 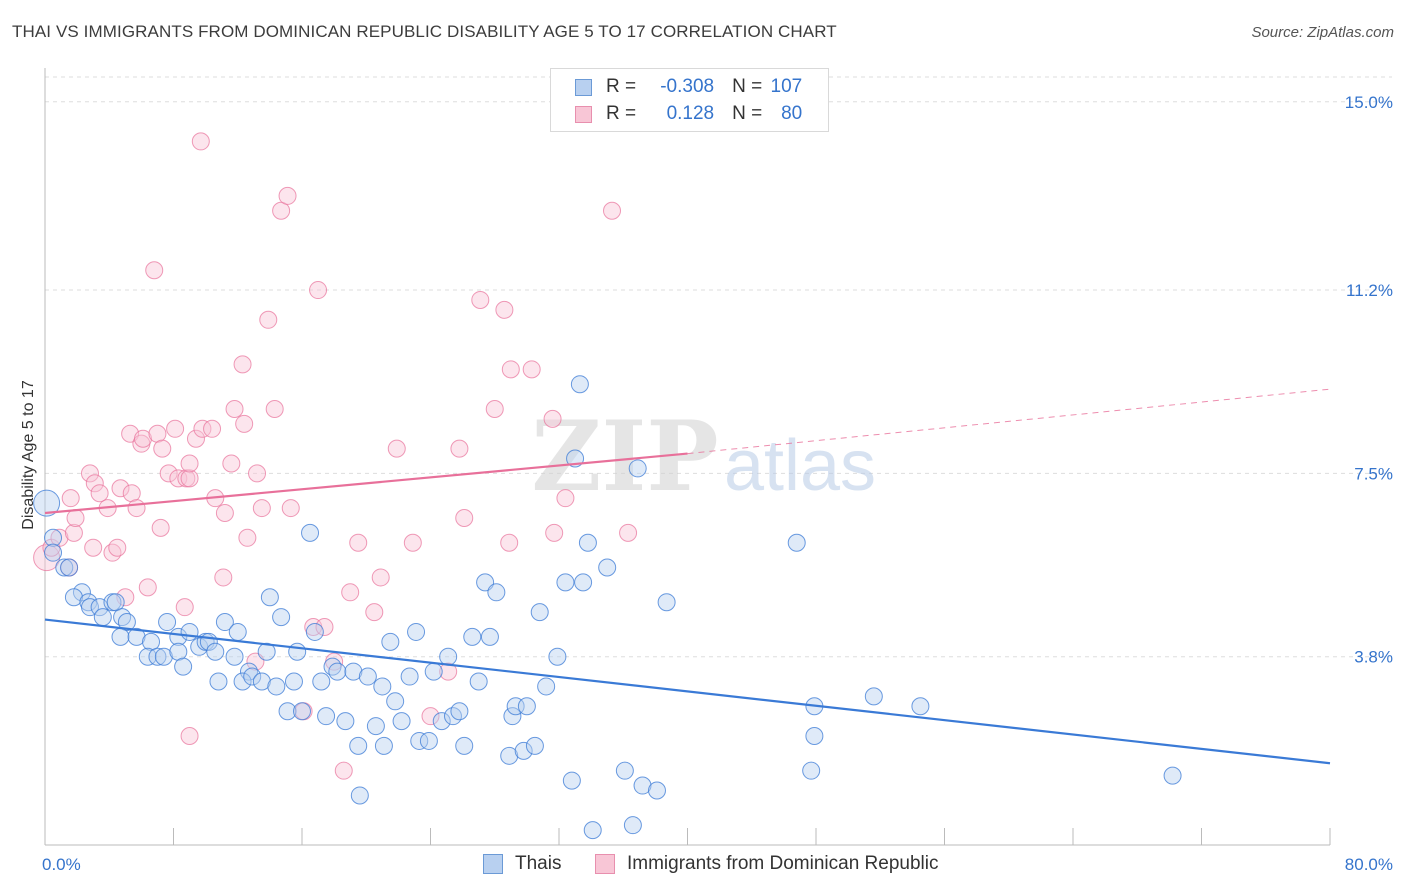 I want to click on series-legend: Thais Immigrants from Dominican Republic, so click(x=703, y=864).